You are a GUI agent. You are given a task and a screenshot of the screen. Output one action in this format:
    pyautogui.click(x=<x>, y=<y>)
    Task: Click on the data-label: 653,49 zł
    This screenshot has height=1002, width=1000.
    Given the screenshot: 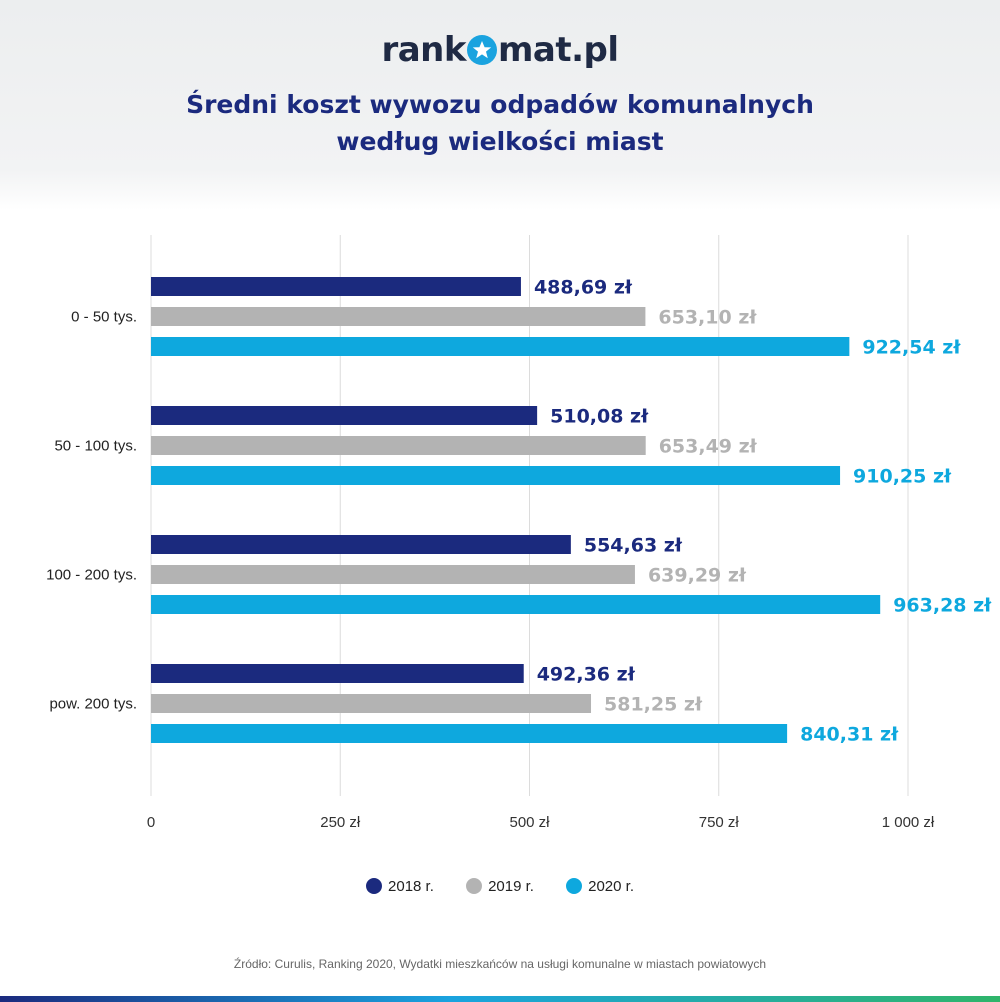 What is the action you would take?
    pyautogui.click(x=708, y=447)
    